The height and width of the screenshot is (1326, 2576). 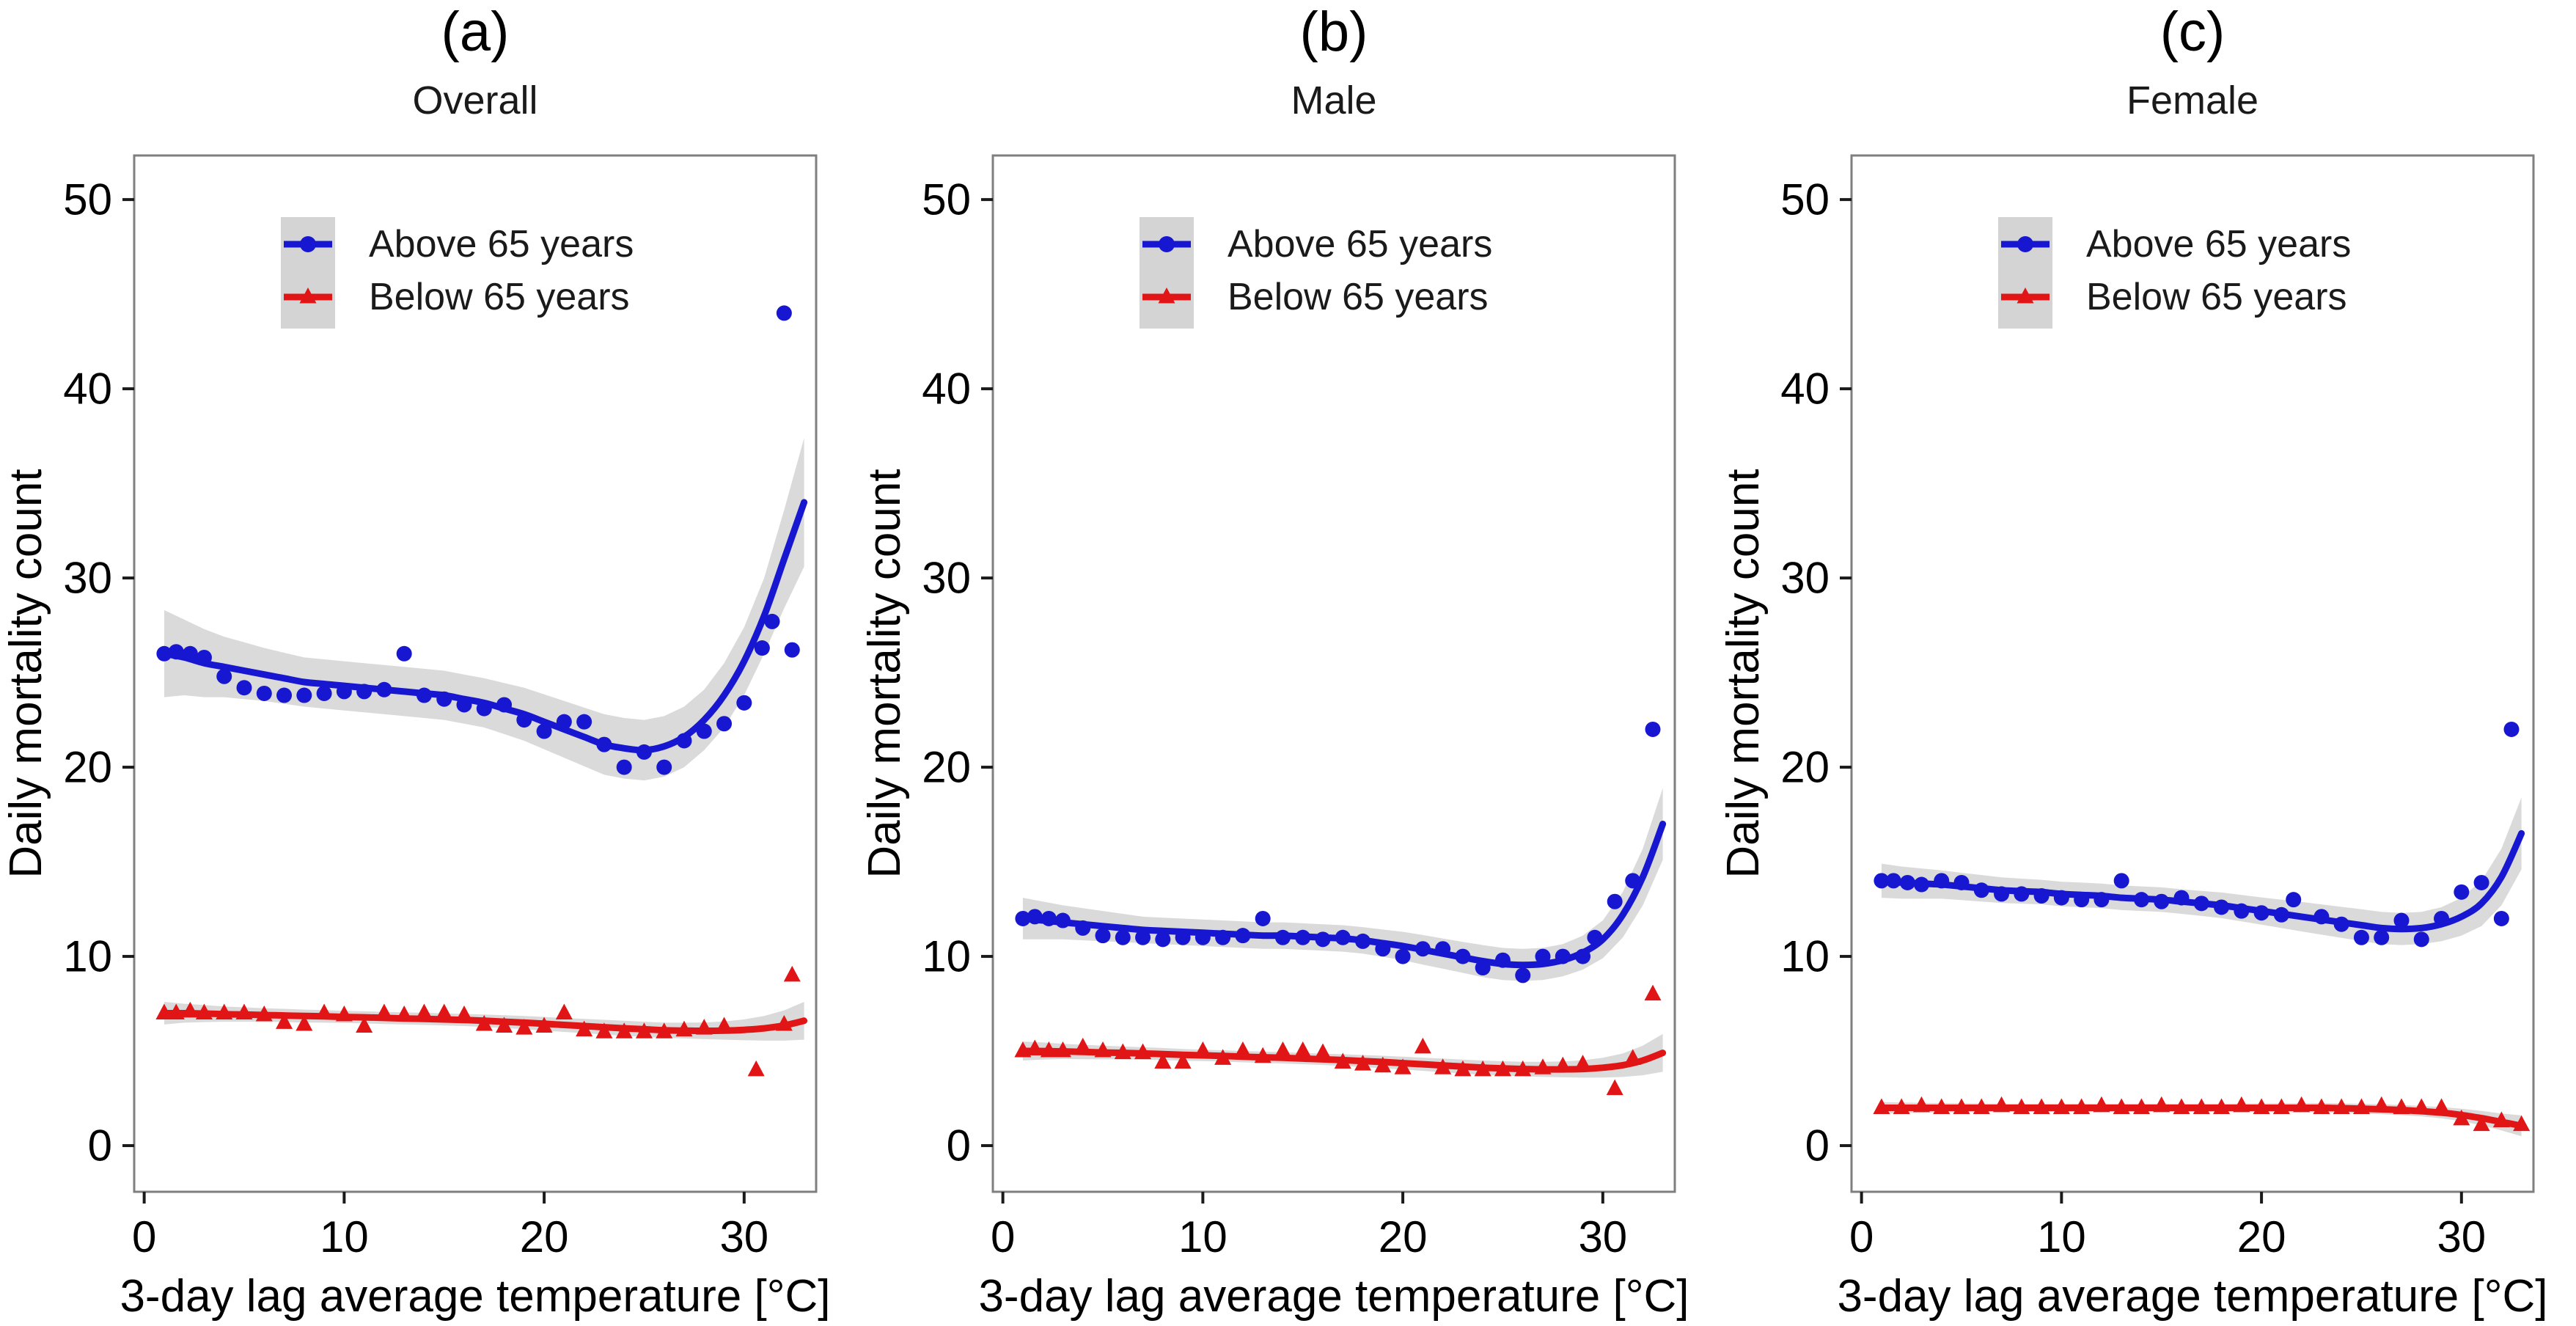 I want to click on y-axis: 0 10 20 30 40 50, so click(x=958, y=673).